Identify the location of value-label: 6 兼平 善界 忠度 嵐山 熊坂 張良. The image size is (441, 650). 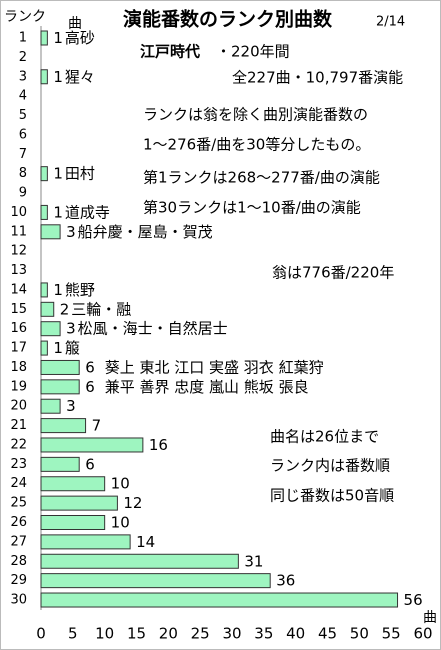
(196, 386).